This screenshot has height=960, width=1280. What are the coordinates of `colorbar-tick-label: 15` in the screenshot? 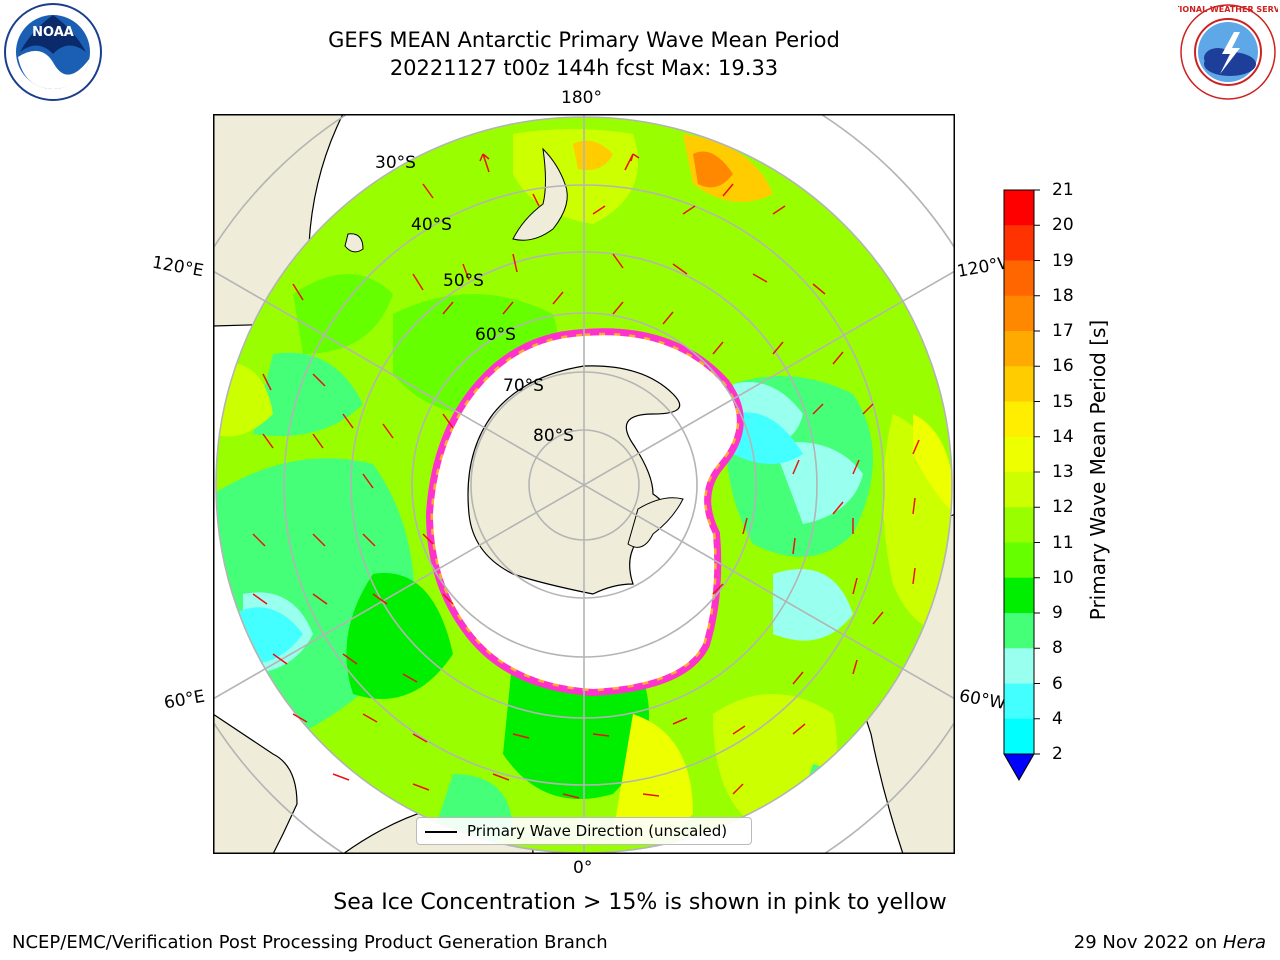 It's located at (1063, 401).